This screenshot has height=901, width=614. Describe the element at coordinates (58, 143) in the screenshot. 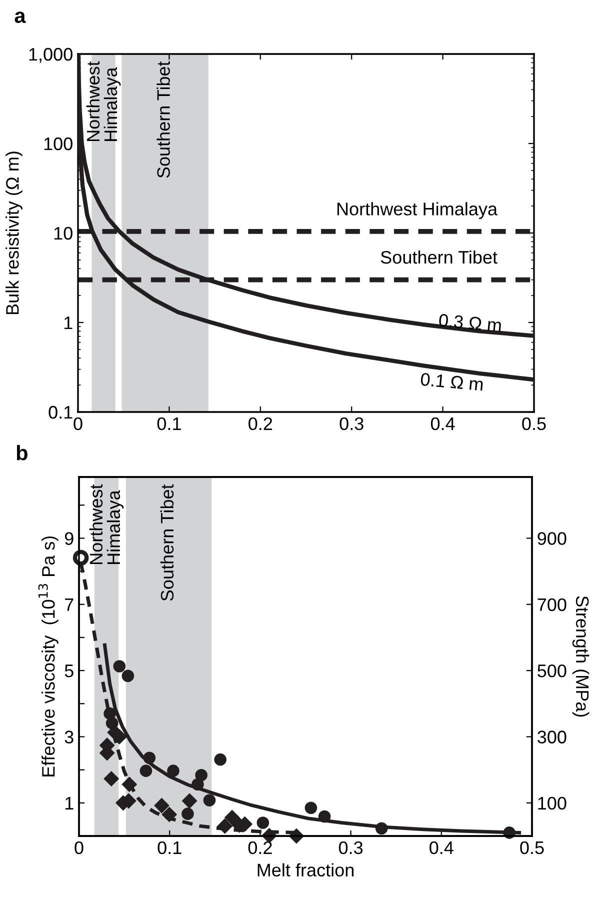

I see `y-tick-label: 100` at that location.